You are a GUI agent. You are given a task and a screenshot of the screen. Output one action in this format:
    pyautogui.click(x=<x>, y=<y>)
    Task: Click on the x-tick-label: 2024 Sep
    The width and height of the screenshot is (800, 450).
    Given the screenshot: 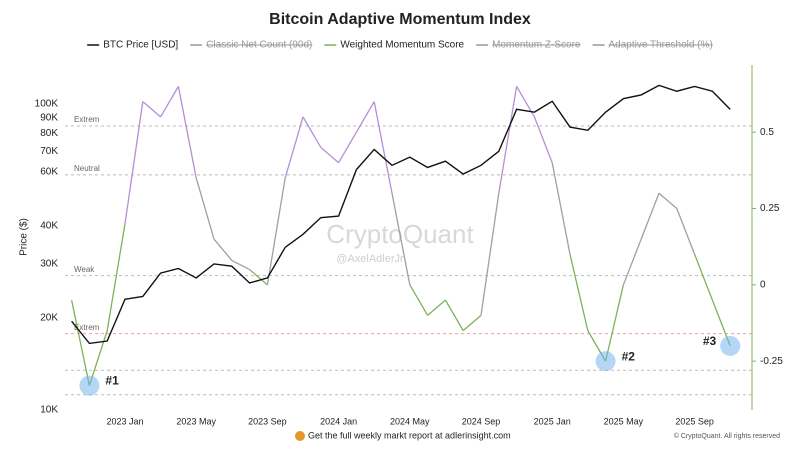 What is the action you would take?
    pyautogui.click(x=481, y=421)
    